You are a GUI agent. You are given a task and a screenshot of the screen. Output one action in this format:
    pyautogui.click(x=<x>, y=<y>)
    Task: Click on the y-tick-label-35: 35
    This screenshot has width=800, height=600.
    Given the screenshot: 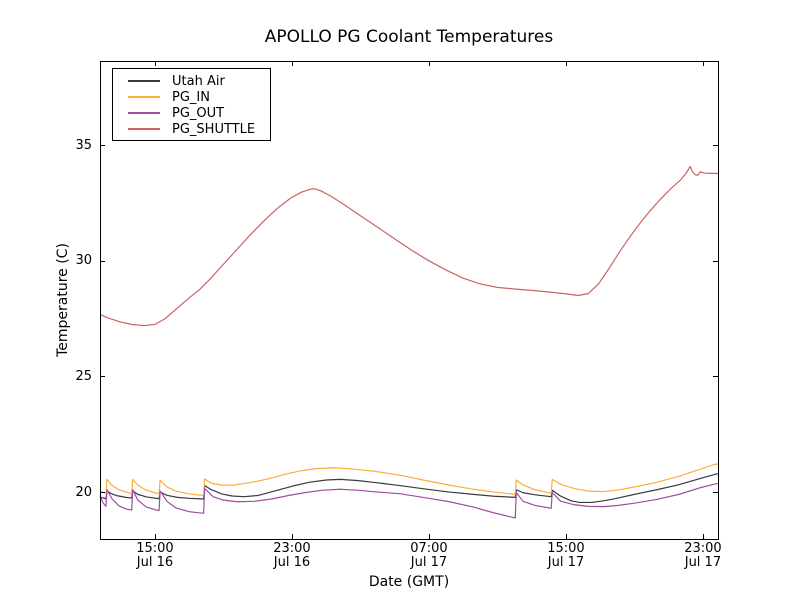 What is the action you would take?
    pyautogui.click(x=83, y=145)
    